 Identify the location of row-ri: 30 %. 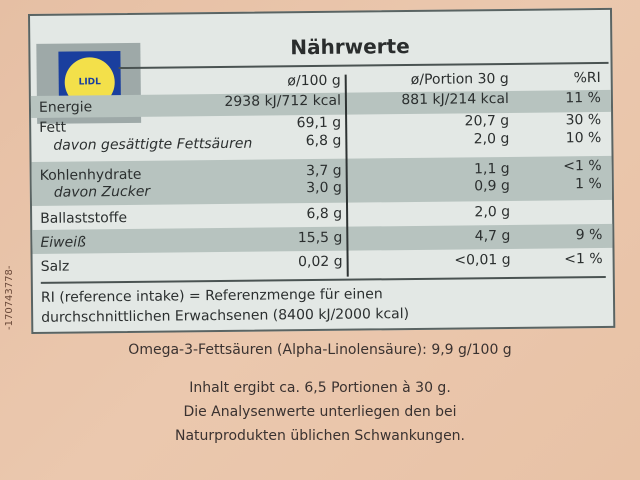
(583, 120).